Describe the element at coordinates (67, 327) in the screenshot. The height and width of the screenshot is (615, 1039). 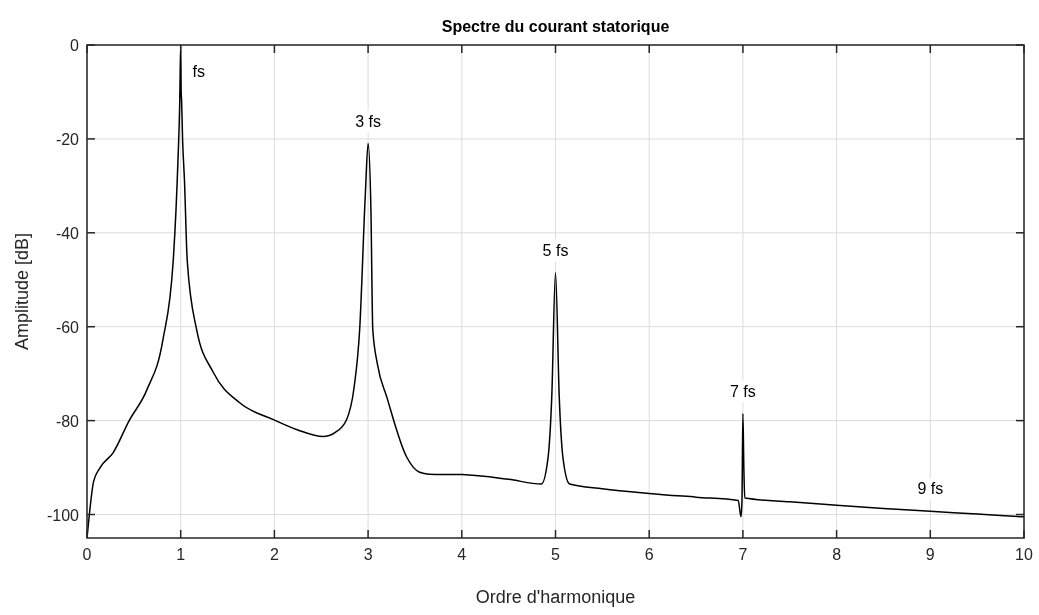
I see `y-tick-label: -60` at that location.